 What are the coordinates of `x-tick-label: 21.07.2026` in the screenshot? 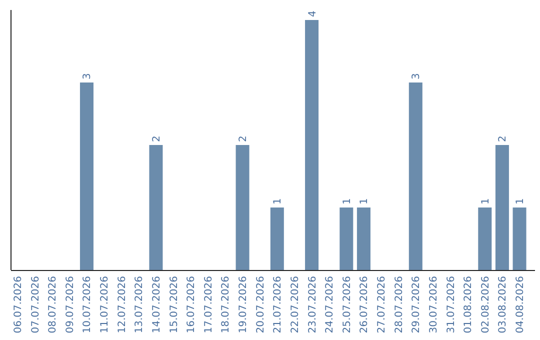 It's located at (278, 305).